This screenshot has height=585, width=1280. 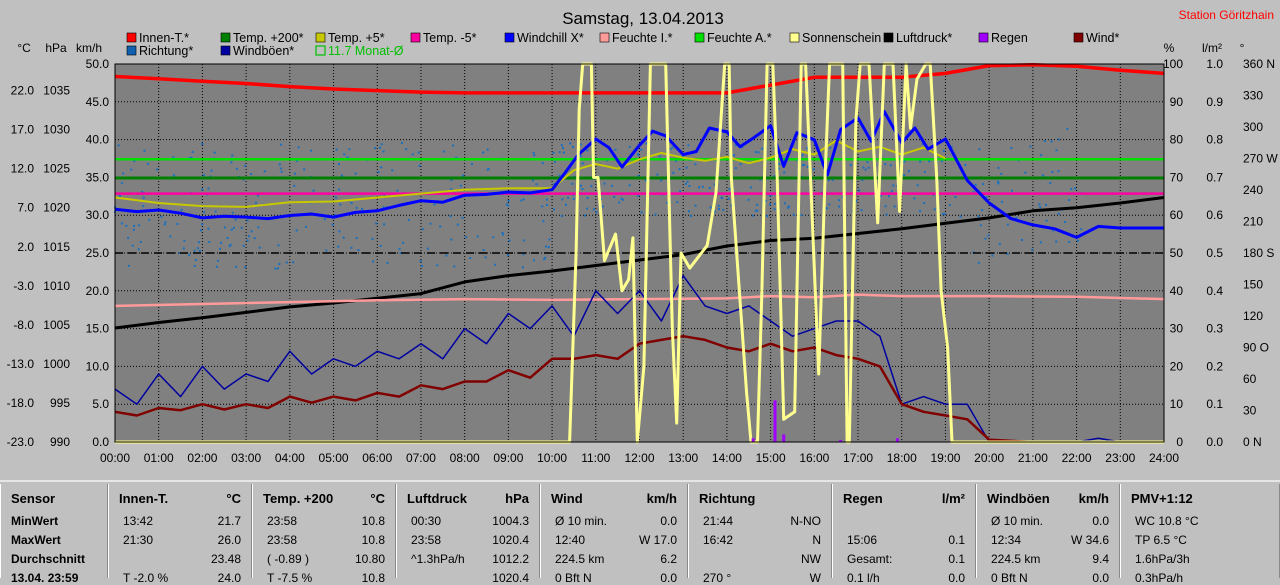 What do you see at coordinates (268, 38) in the screenshot?
I see `legend-label: Temp. +200*` at bounding box center [268, 38].